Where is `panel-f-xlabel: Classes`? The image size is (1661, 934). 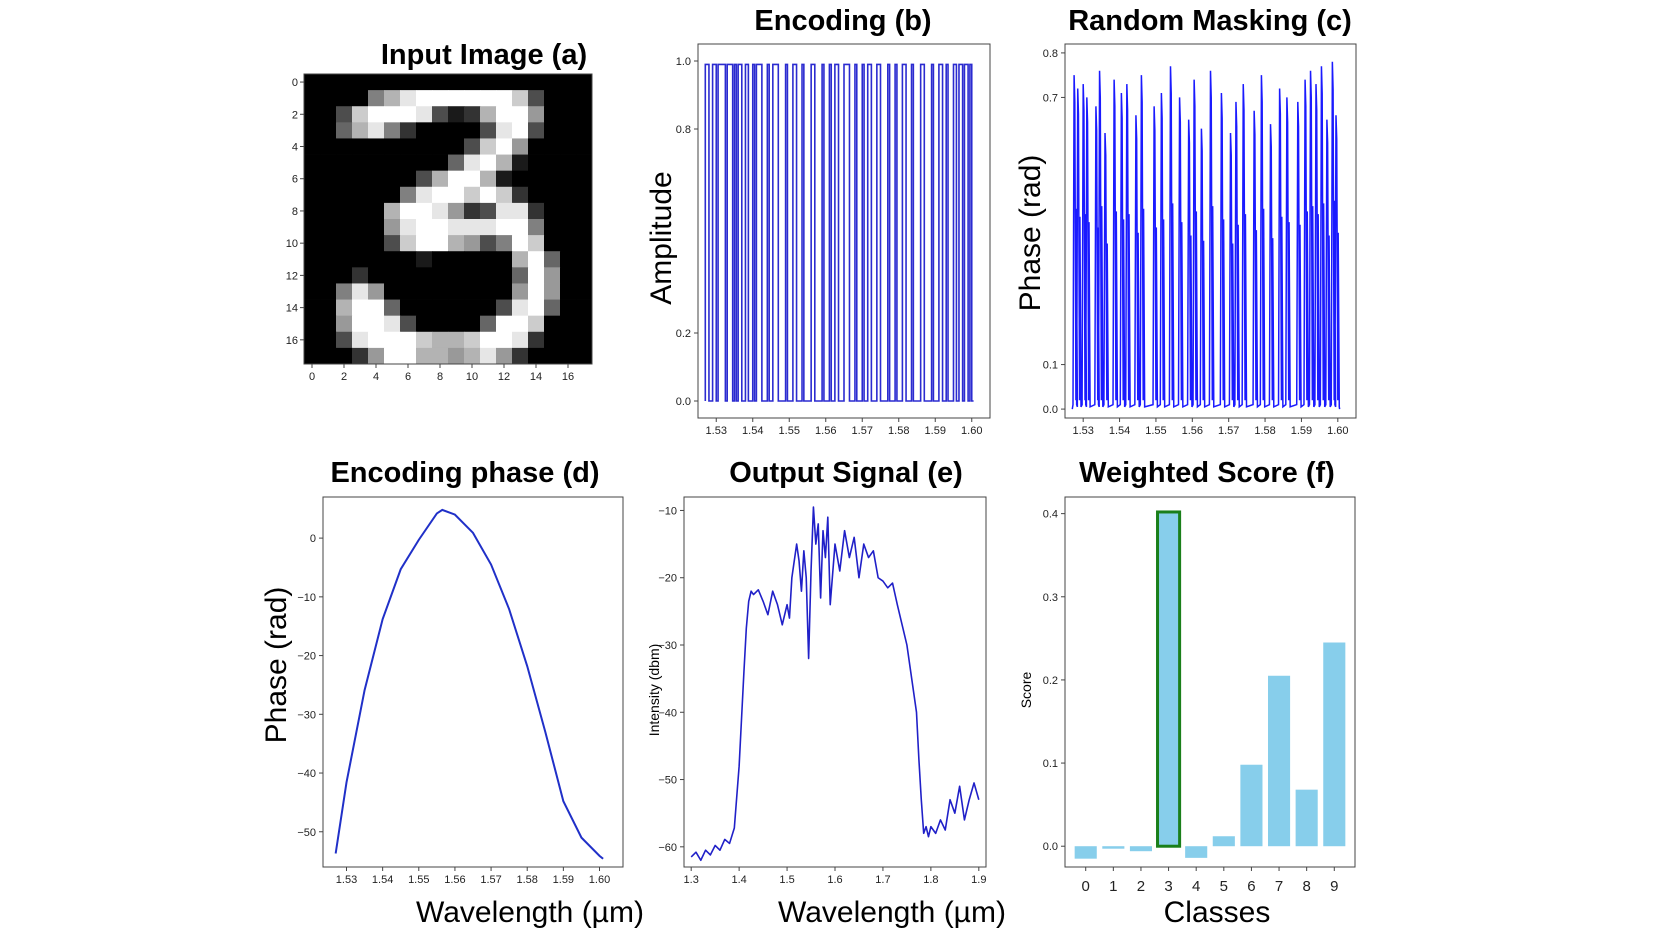
panel-f-xlabel: Classes is located at coordinates (1217, 912).